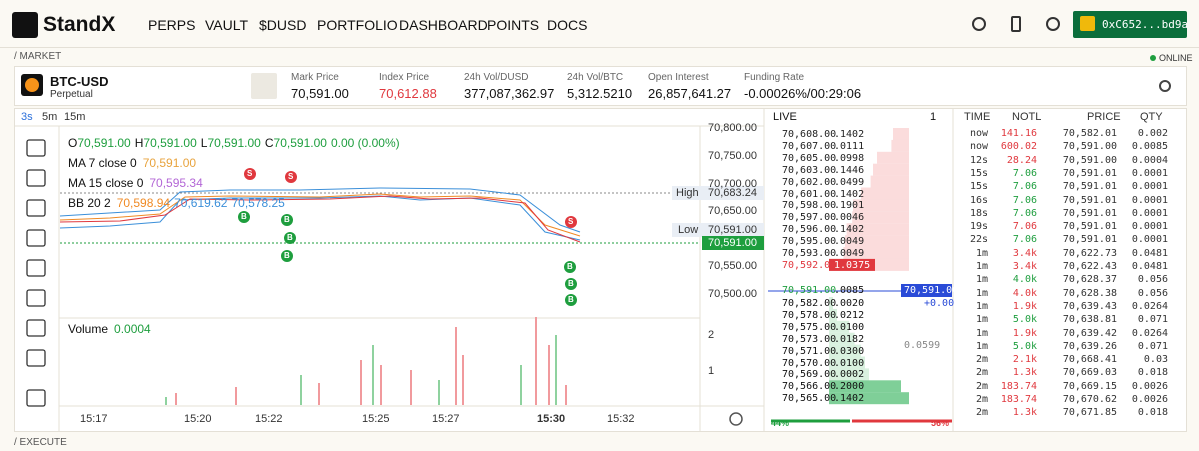 The image size is (1199, 451). Describe the element at coordinates (849, 206) in the screenshot. I see `ask-size: .1901` at that location.